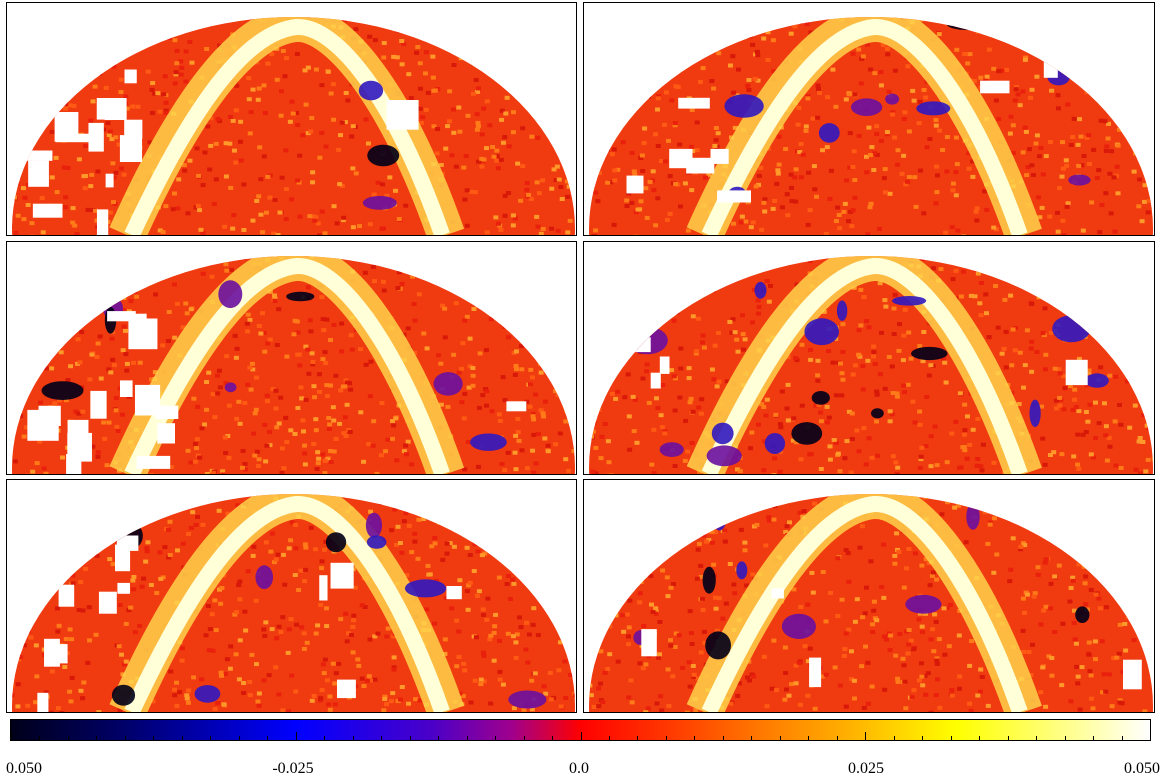 The height and width of the screenshot is (783, 1161). What do you see at coordinates (871, 603) in the screenshot?
I see `sky-map-bottom-right` at bounding box center [871, 603].